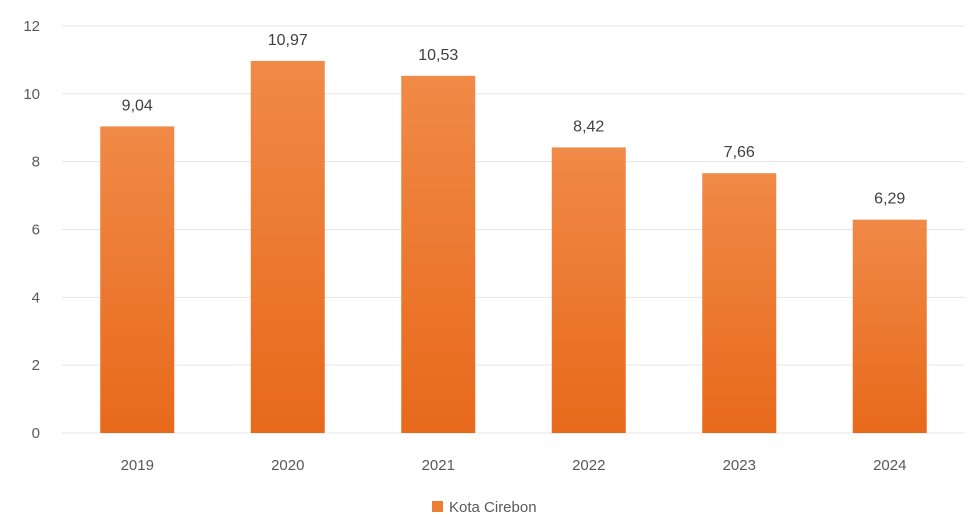  Describe the element at coordinates (36, 433) in the screenshot. I see `y-tick-label: 0` at that location.